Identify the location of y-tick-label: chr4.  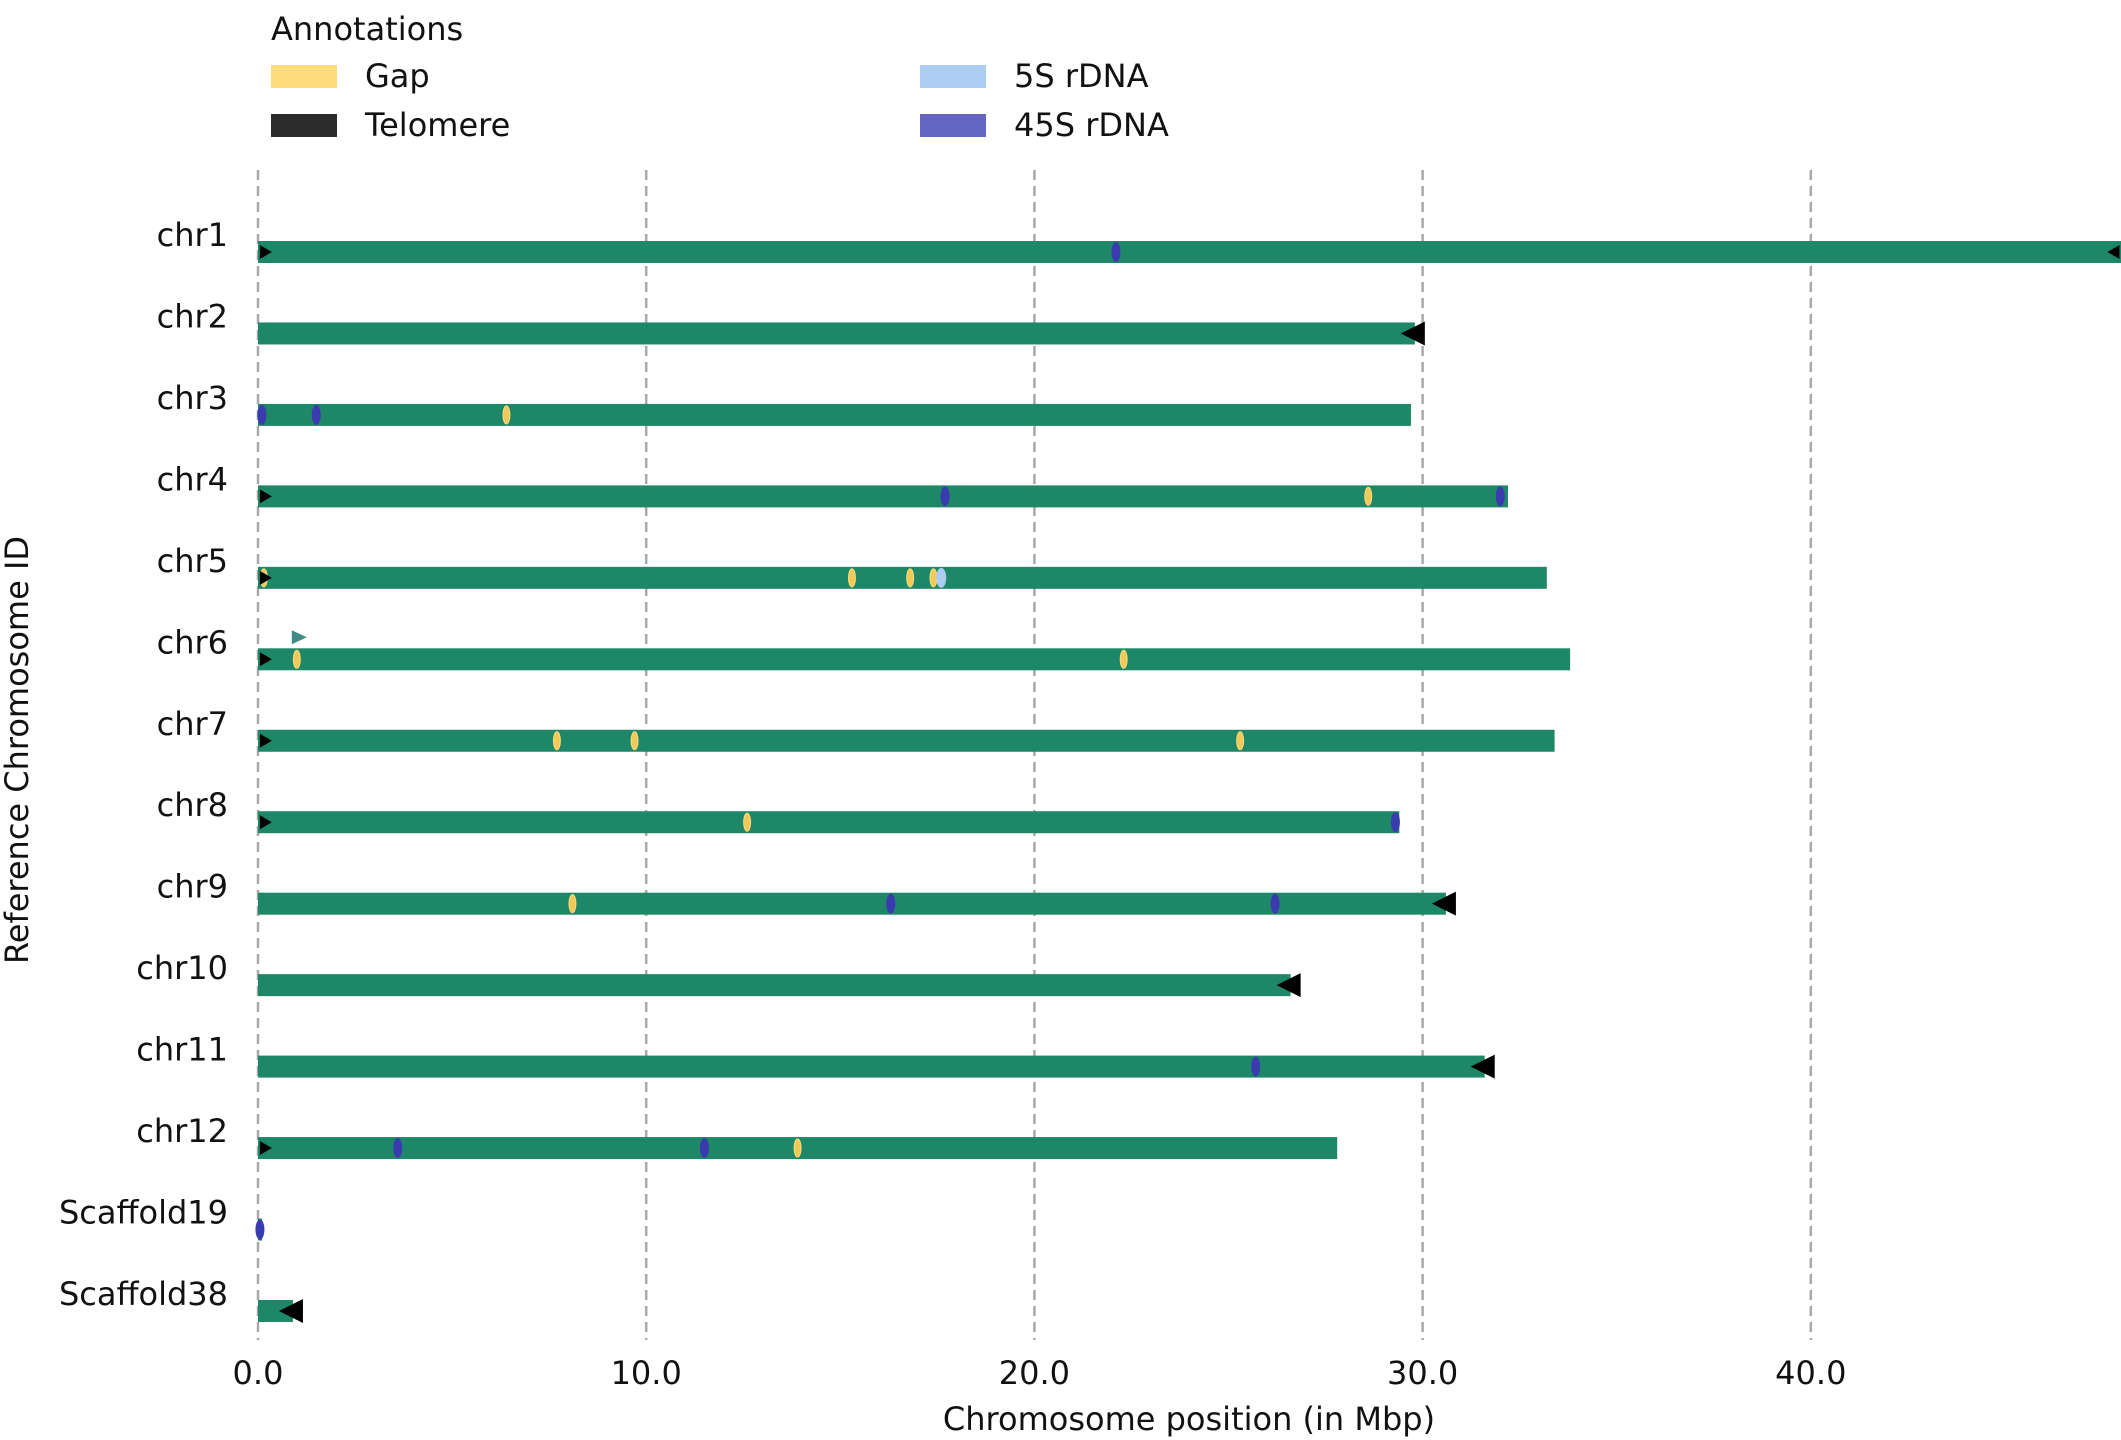
(192, 479).